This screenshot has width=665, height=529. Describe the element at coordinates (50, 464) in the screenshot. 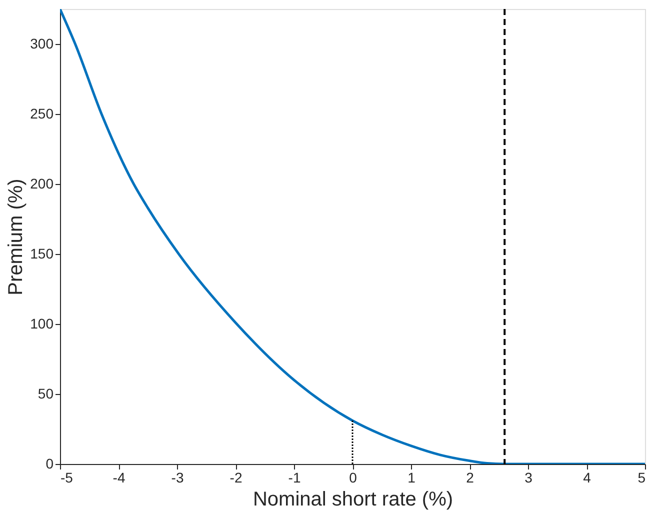

I see `y-tick-label: 0` at that location.